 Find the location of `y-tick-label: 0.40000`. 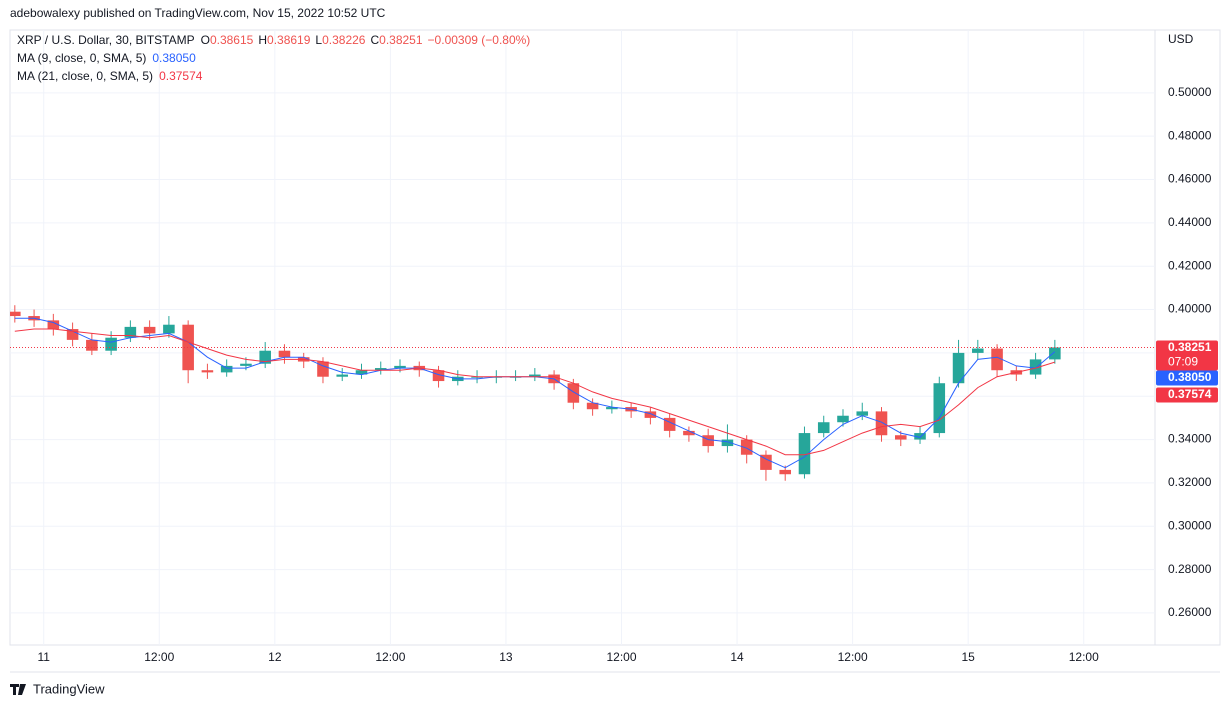

y-tick-label: 0.40000 is located at coordinates (1190, 309).